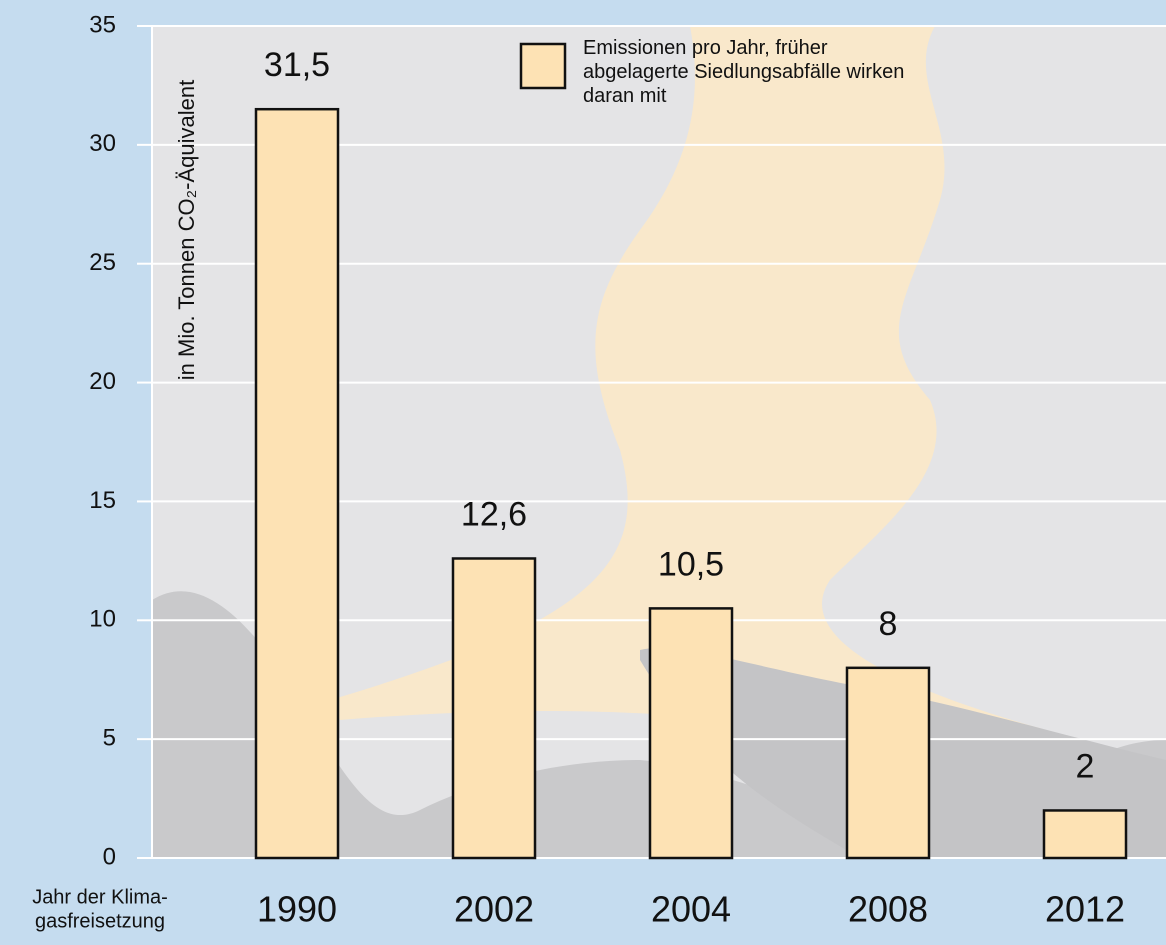 The image size is (1166, 945). What do you see at coordinates (100, 921) in the screenshot?
I see `x-axis-label: gasfreisetzung` at bounding box center [100, 921].